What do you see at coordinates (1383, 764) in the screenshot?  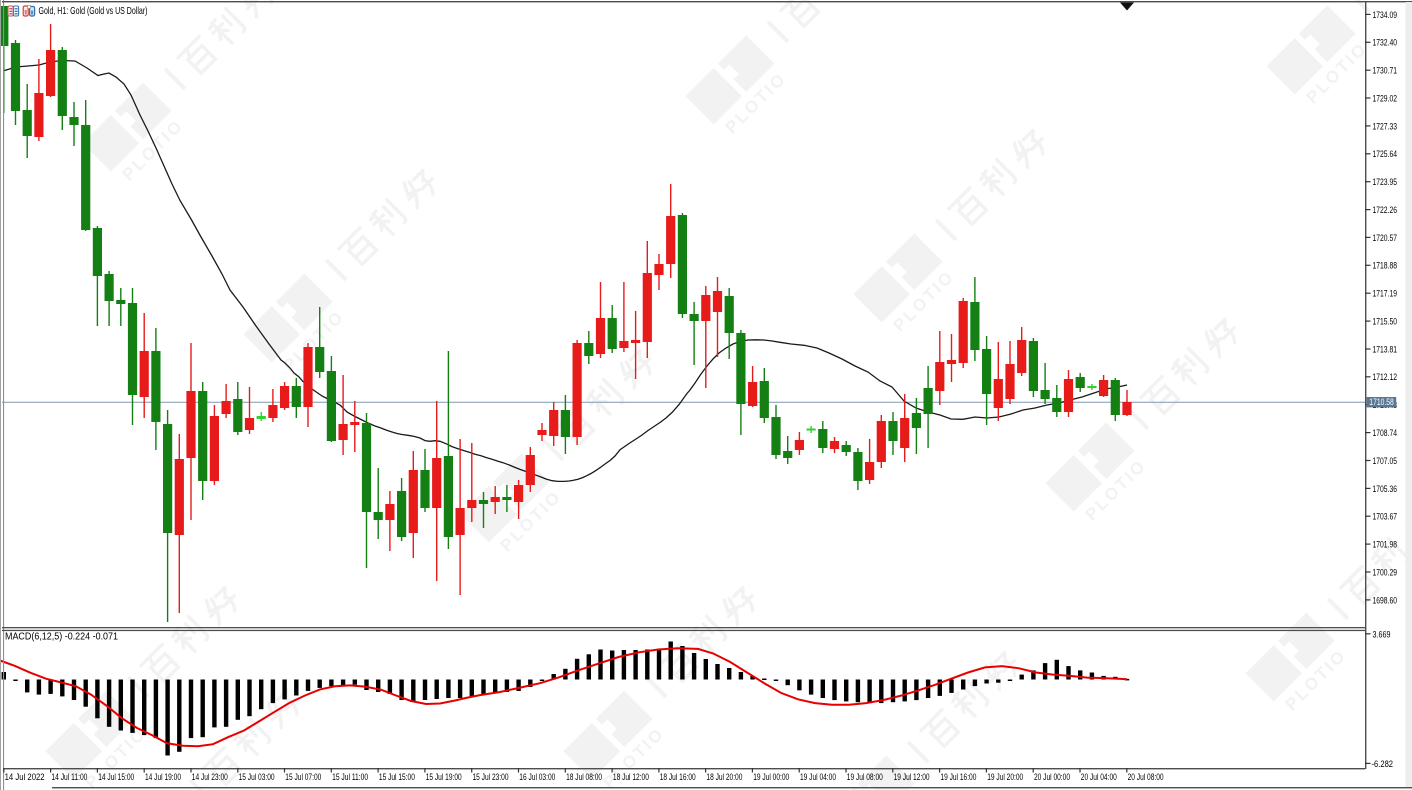 I see `svg-text: -6.282` at bounding box center [1383, 764].